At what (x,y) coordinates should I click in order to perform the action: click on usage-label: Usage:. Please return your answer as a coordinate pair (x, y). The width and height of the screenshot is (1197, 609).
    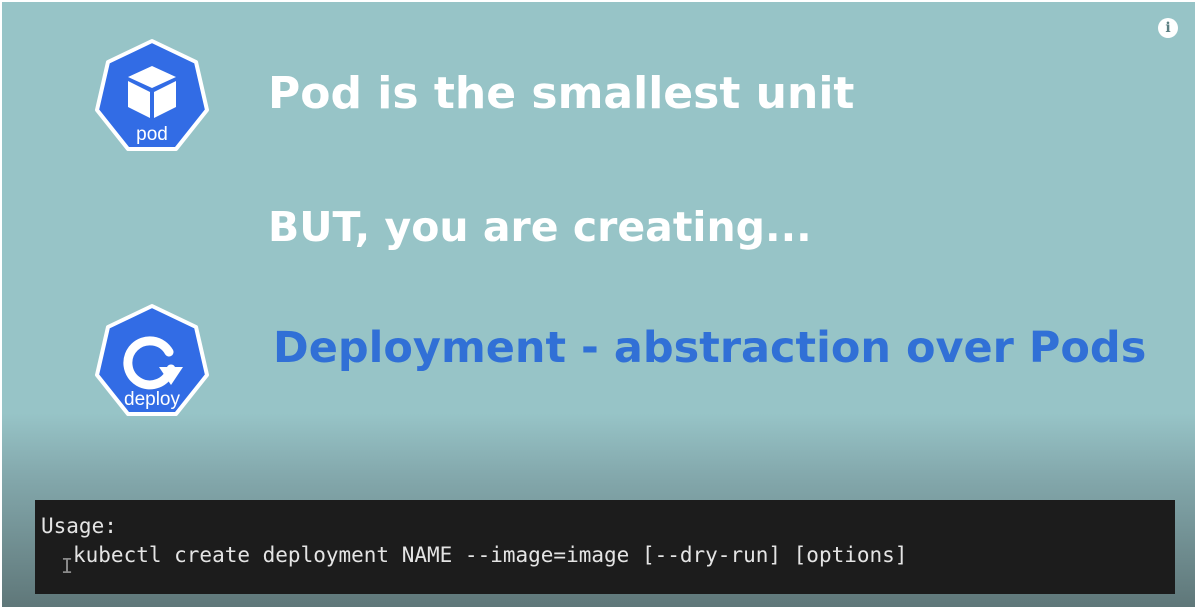
    Looking at the image, I should click on (79, 526).